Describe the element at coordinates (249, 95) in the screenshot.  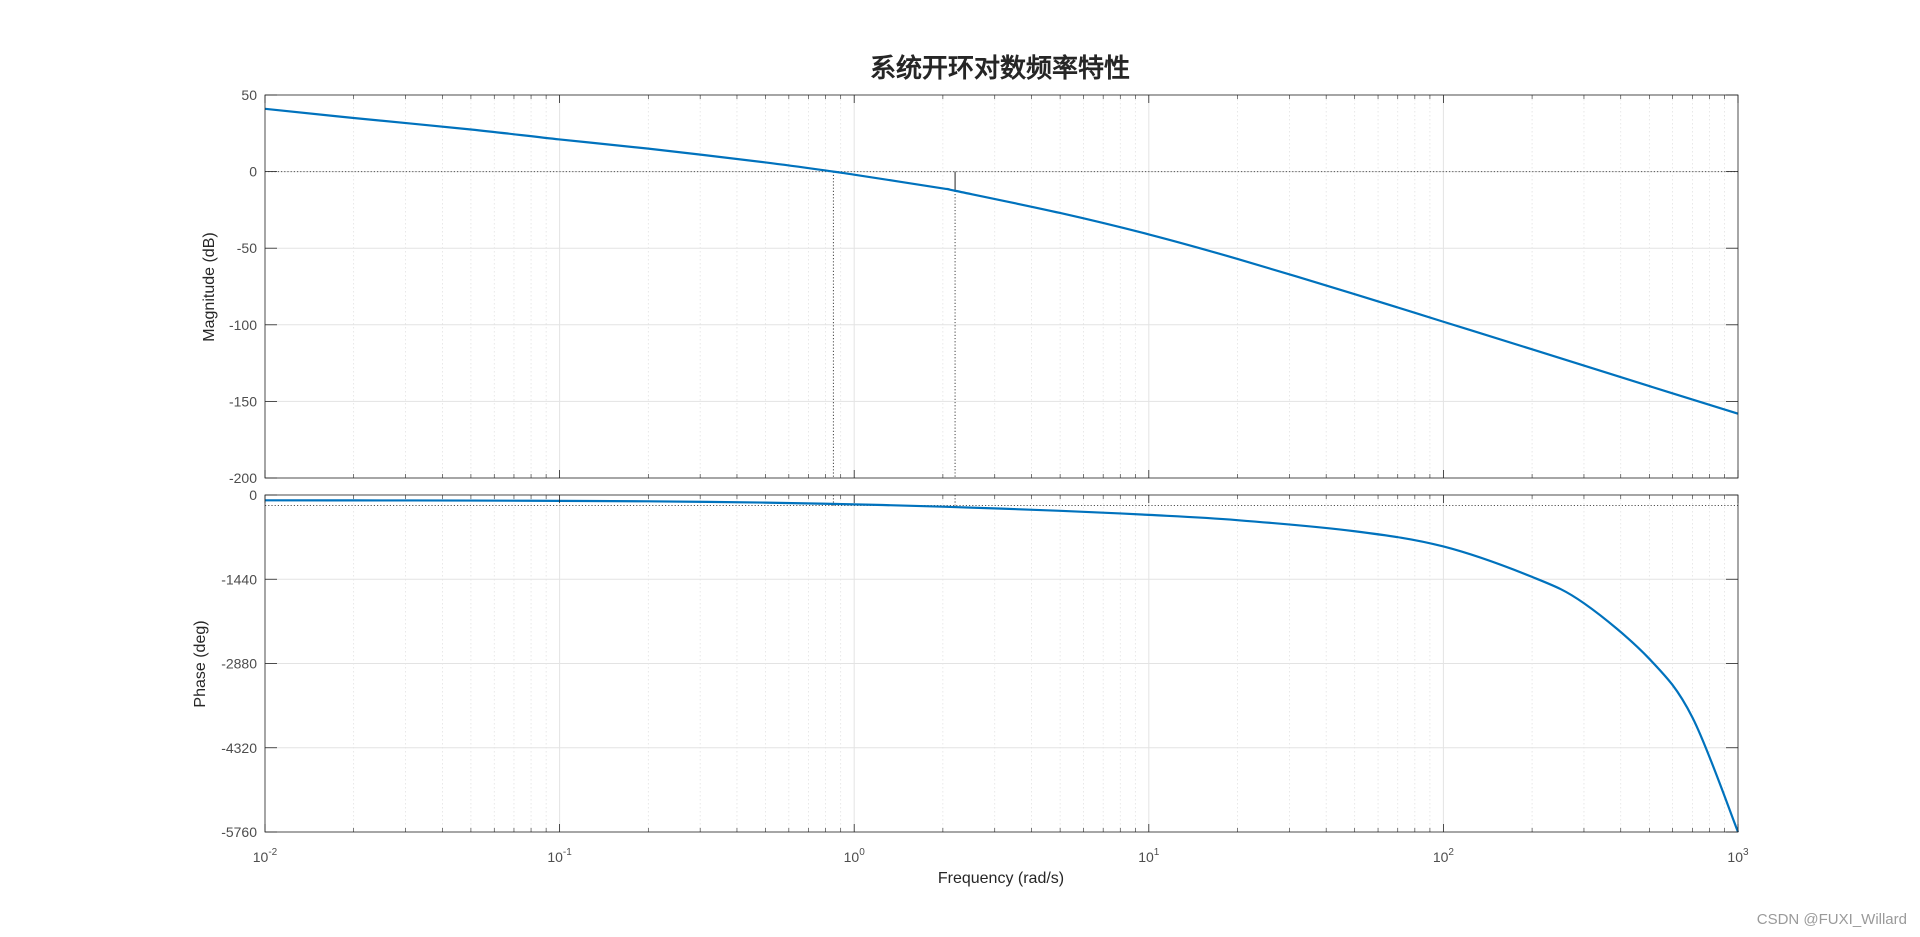
I see `y-tick-label: 50` at that location.